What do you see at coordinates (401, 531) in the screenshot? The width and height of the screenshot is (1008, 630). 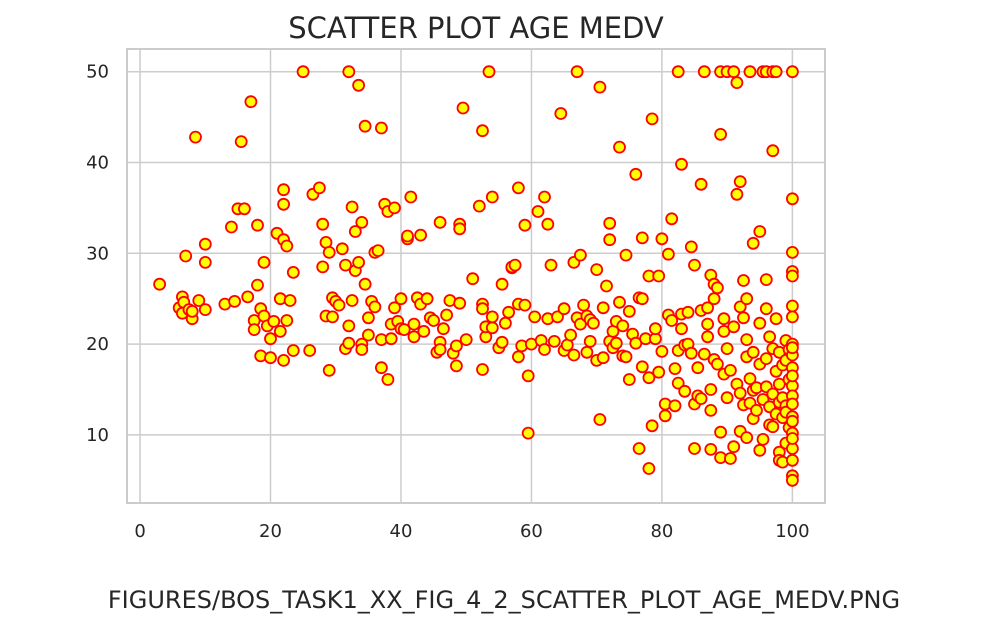 I see `x-tick-label: 40` at bounding box center [401, 531].